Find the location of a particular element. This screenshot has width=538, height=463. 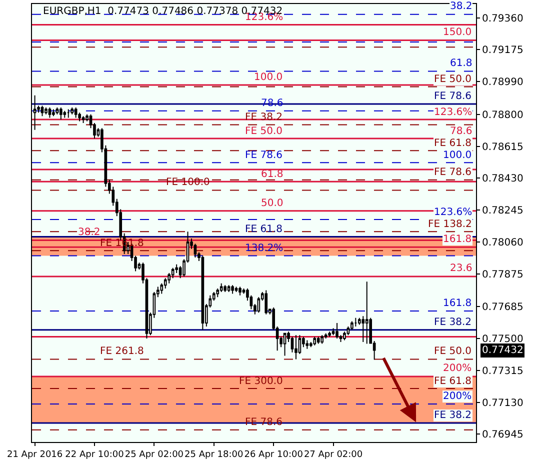

y-tick-label: 0.77685 is located at coordinates (503, 308).